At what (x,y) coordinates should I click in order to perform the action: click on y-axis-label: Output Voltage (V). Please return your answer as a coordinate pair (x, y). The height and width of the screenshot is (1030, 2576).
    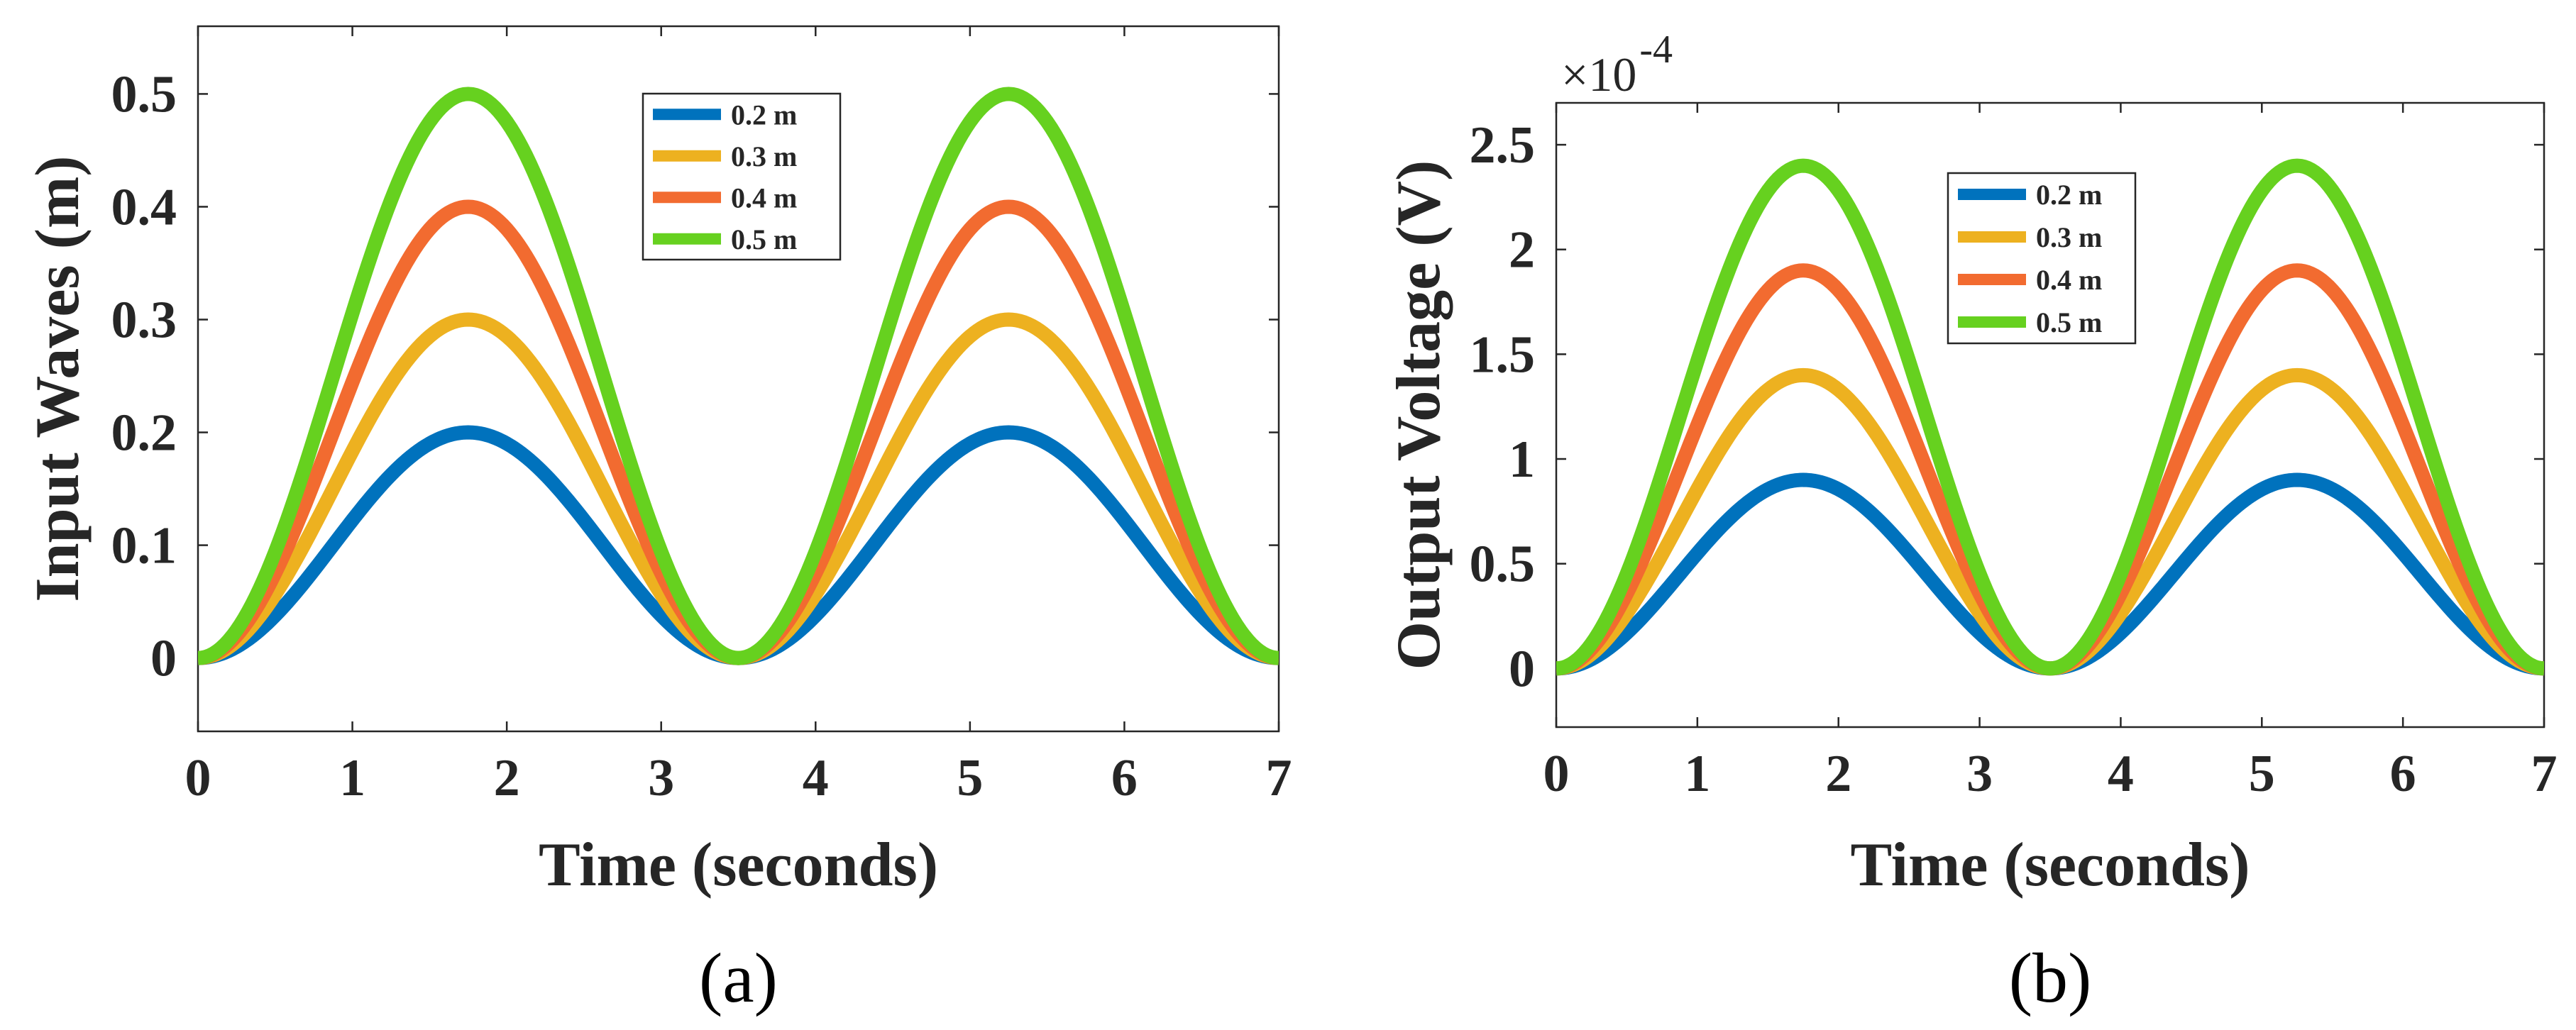
    Looking at the image, I should click on (1419, 415).